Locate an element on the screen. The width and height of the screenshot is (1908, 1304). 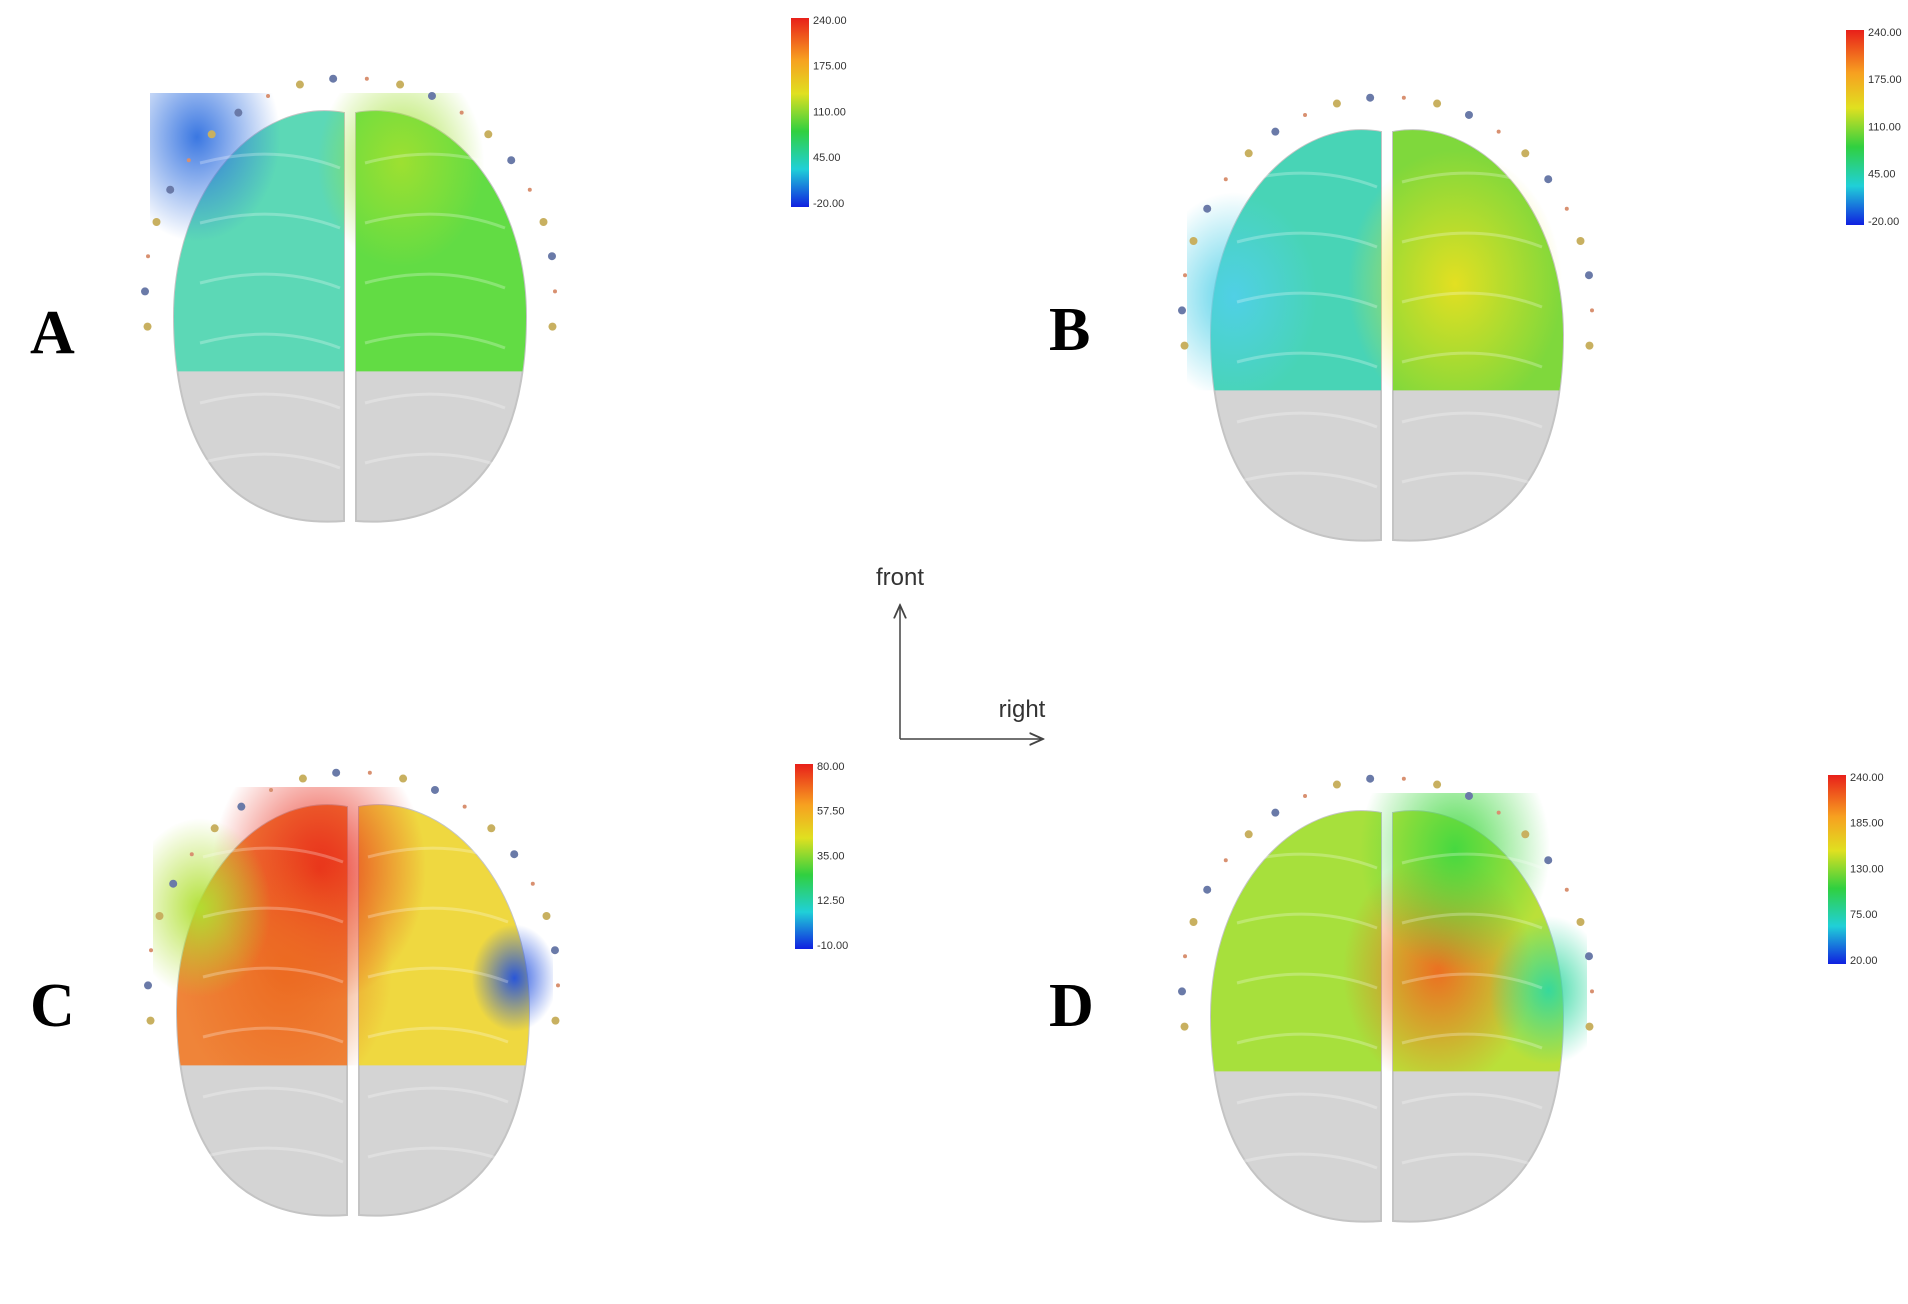
front-label: front is located at coordinates (900, 577).